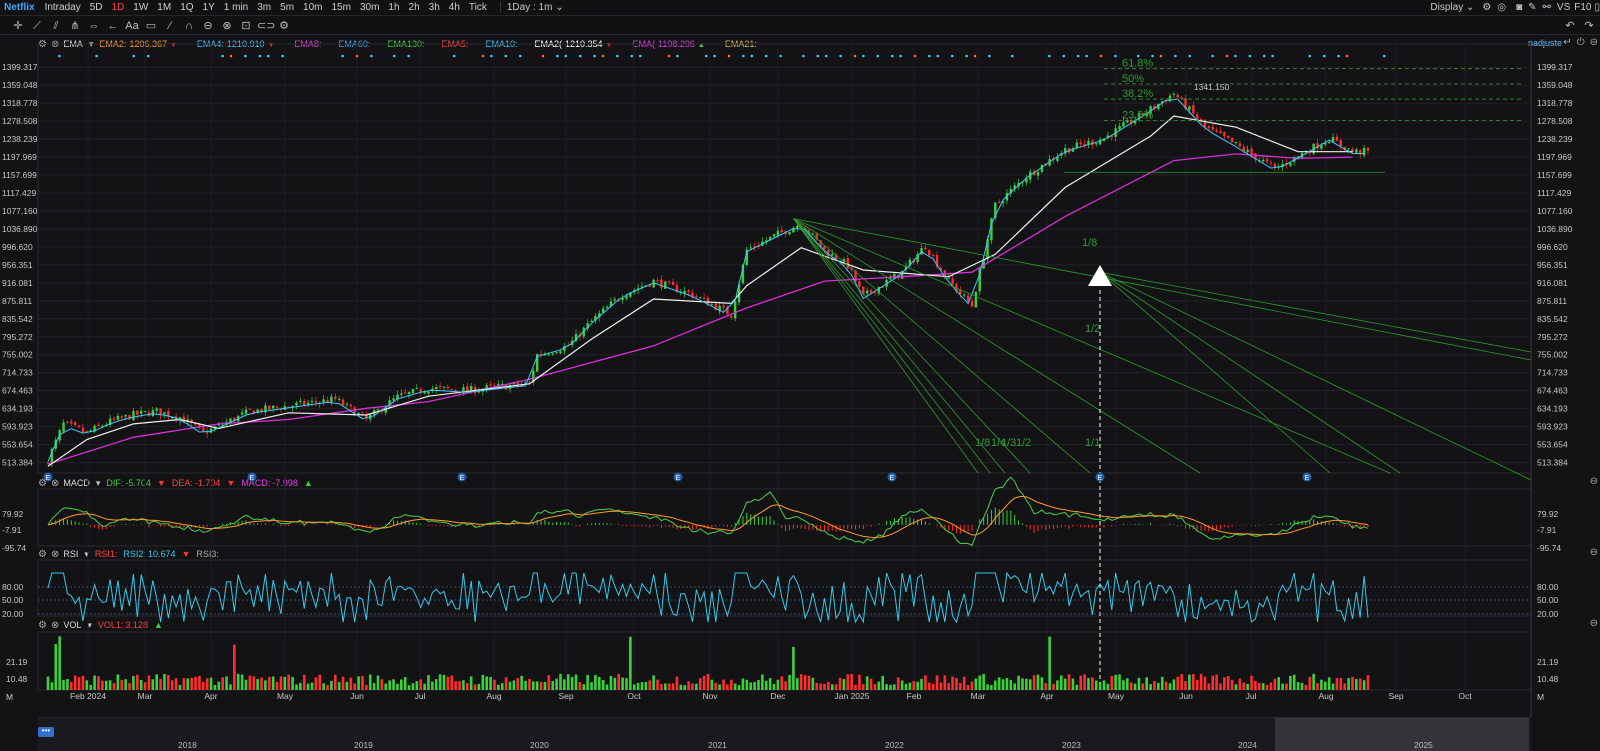 Image resolution: width=1600 pixels, height=751 pixels. Describe the element at coordinates (1402, 734) in the screenshot. I see `navigator-handle` at that location.